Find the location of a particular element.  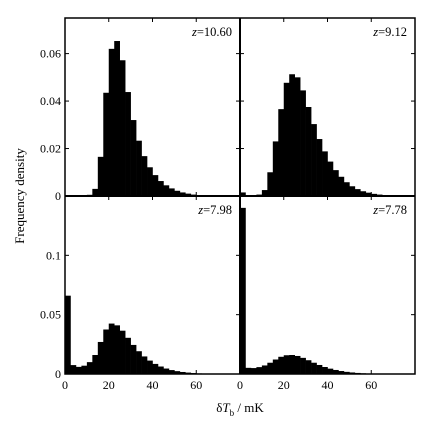

y-tick-label: 0.06 is located at coordinates (50, 54).